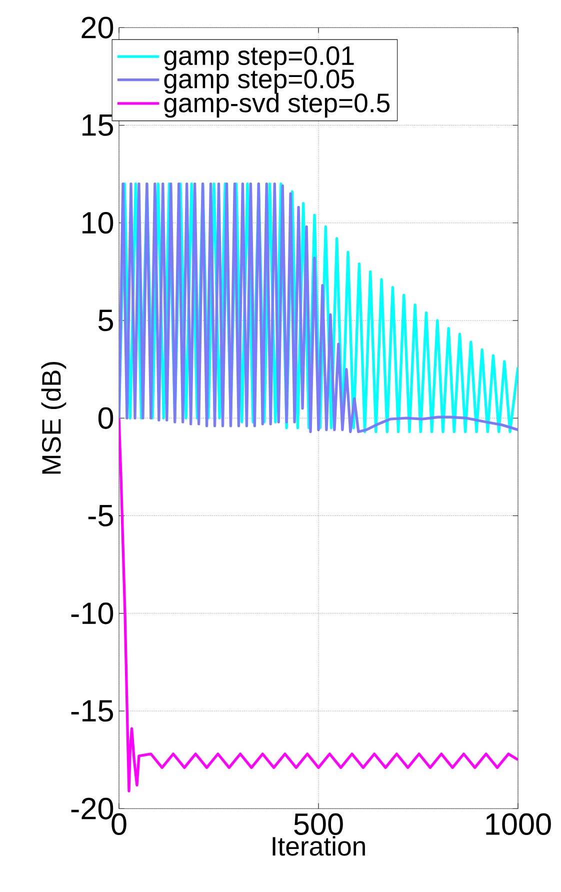 This screenshot has height=892, width=561. I want to click on y-axis-title: MSE (dB), so click(53, 418).